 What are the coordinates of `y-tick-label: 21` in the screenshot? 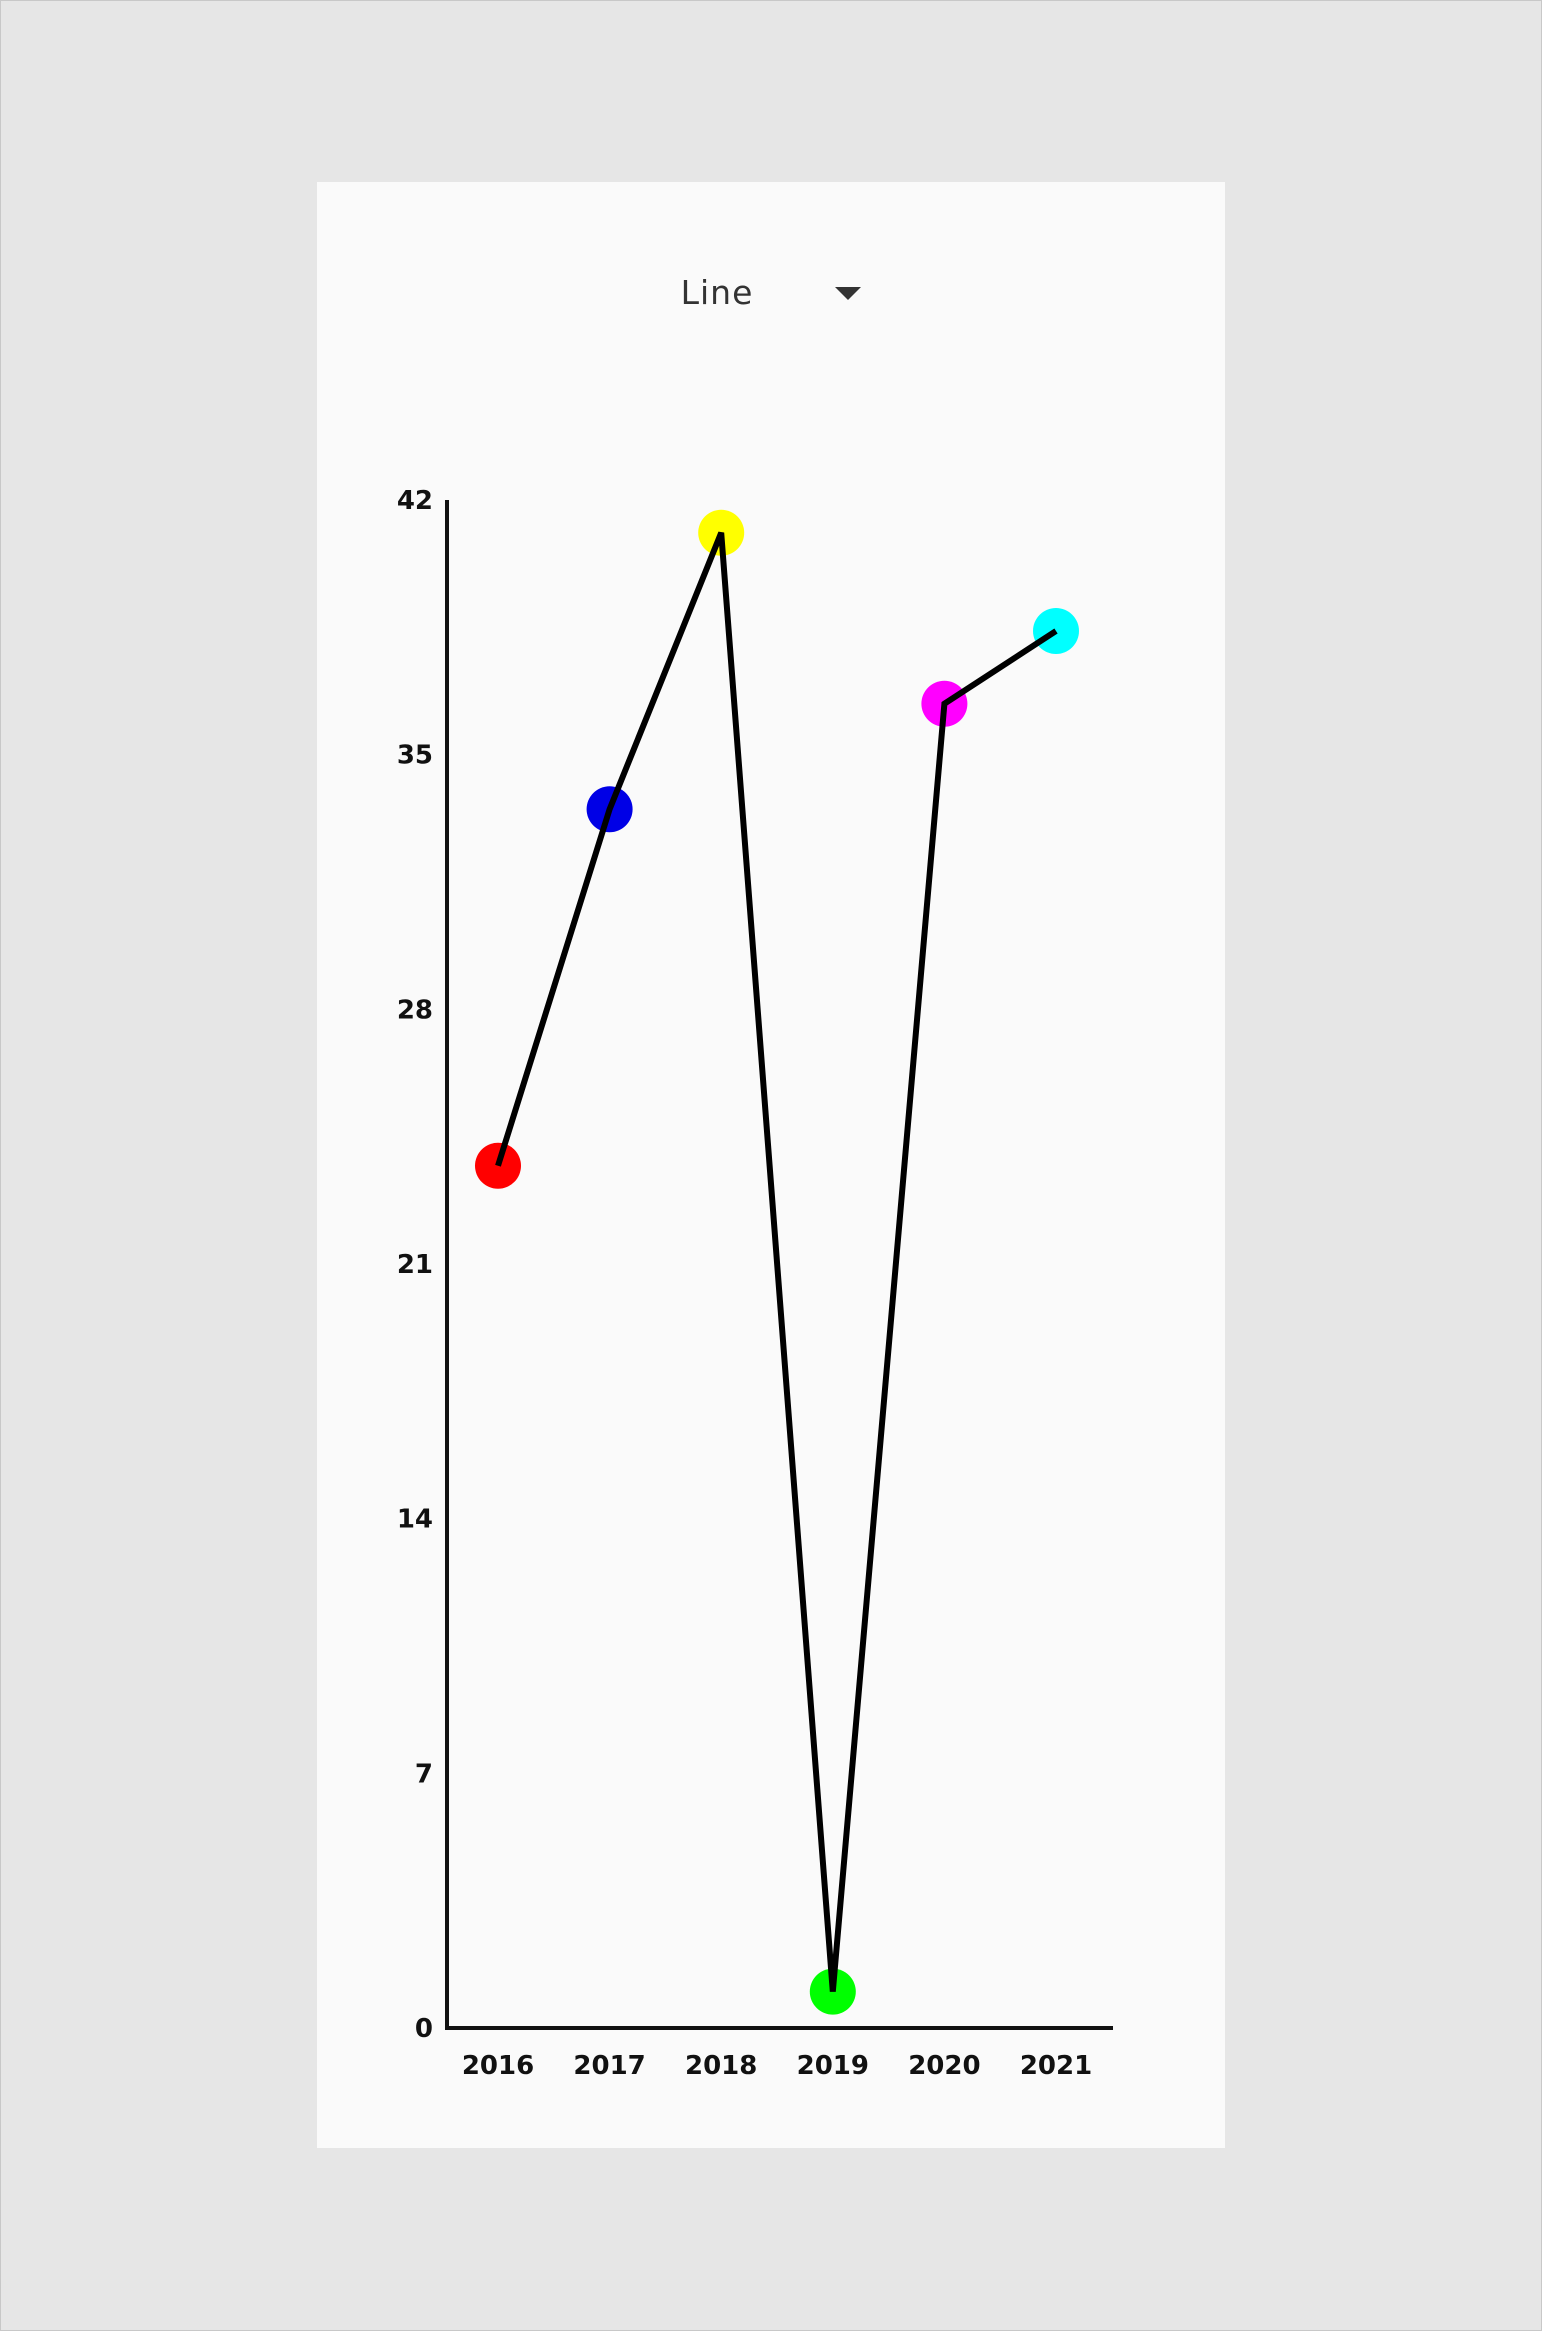 It's located at (415, 1265).